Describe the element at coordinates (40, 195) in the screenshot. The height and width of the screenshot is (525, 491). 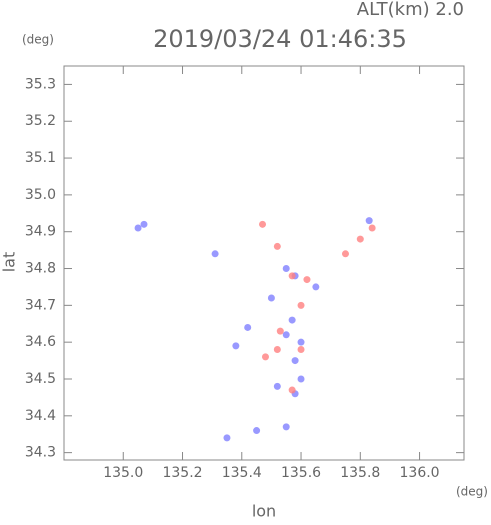
I see `y-tick-label: 35.0` at that location.